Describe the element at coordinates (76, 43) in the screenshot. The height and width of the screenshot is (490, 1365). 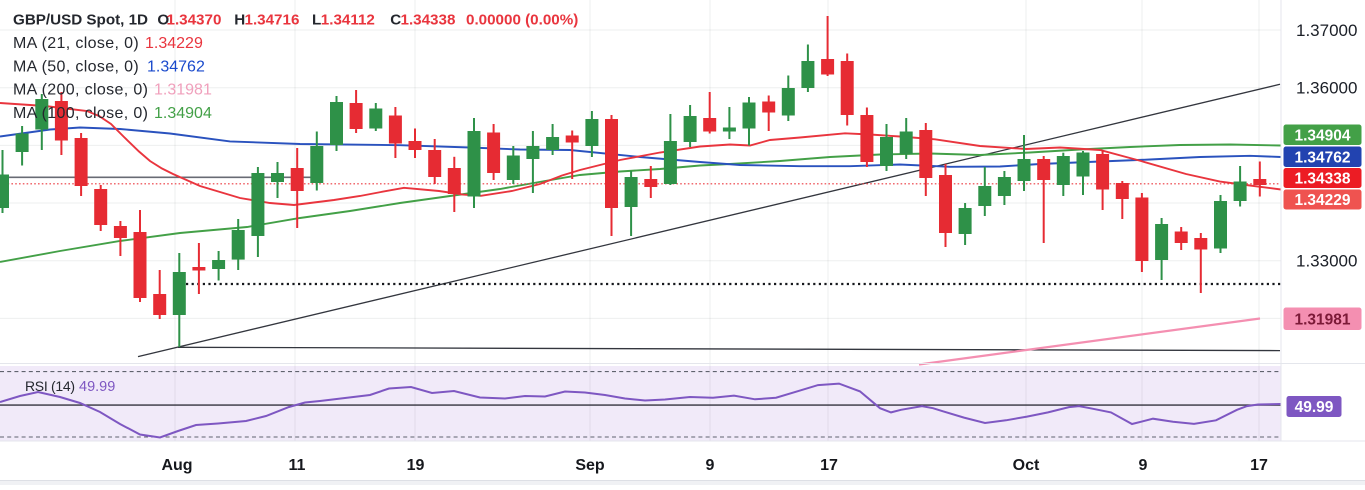
I see `svg-text: MA (21, close, 0)` at that location.